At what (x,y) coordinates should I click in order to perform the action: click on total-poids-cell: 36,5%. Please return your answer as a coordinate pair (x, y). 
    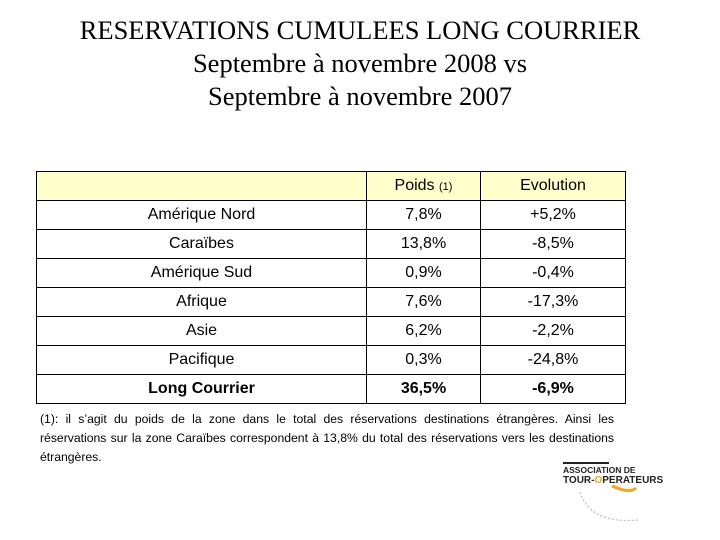
    Looking at the image, I should click on (423, 389).